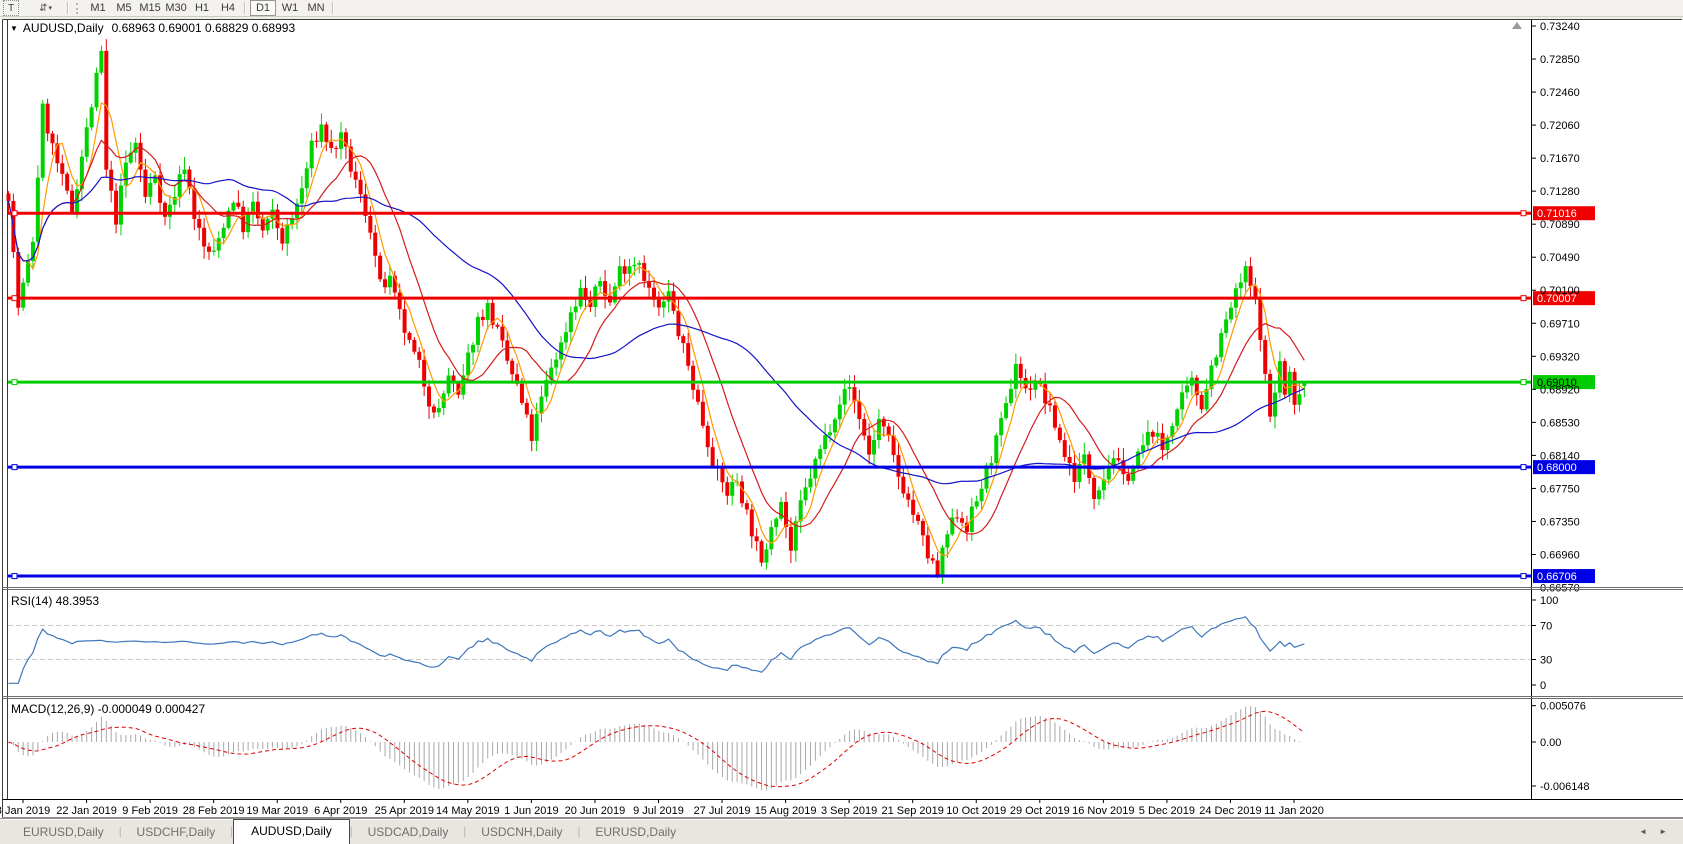  Describe the element at coordinates (1560, 555) in the screenshot. I see `svg-text: 0.66960` at that location.